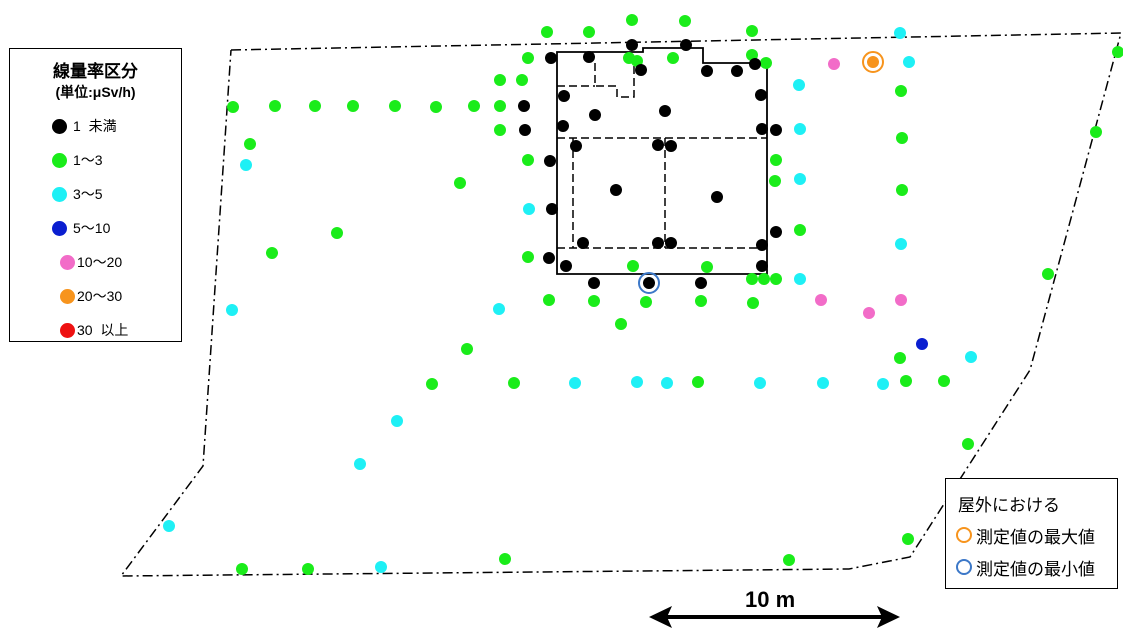  Describe the element at coordinates (81, 228) in the screenshot. I see `legend-item-5-10: 5〜10` at that location.